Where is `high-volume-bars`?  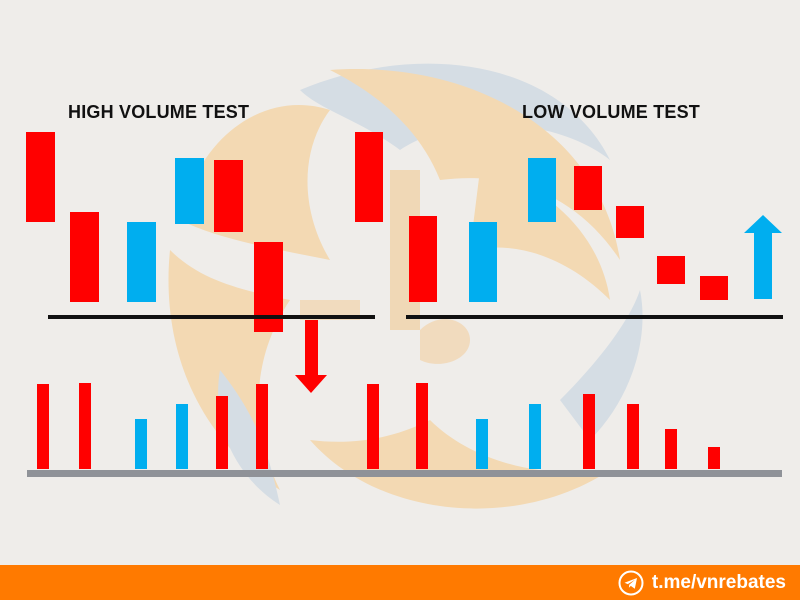 high-volume-bars is located at coordinates (152, 426).